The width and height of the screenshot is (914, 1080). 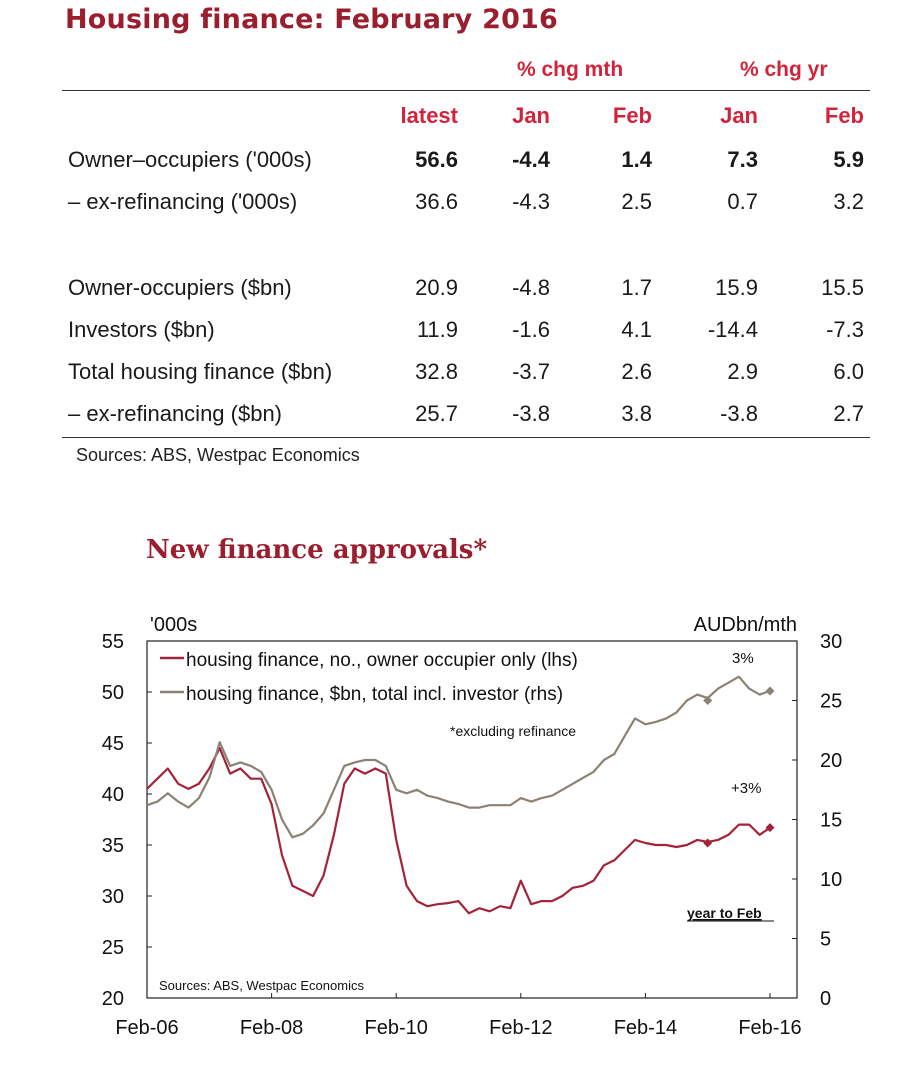 I want to click on right-tick-label: 30, so click(x=831, y=642).